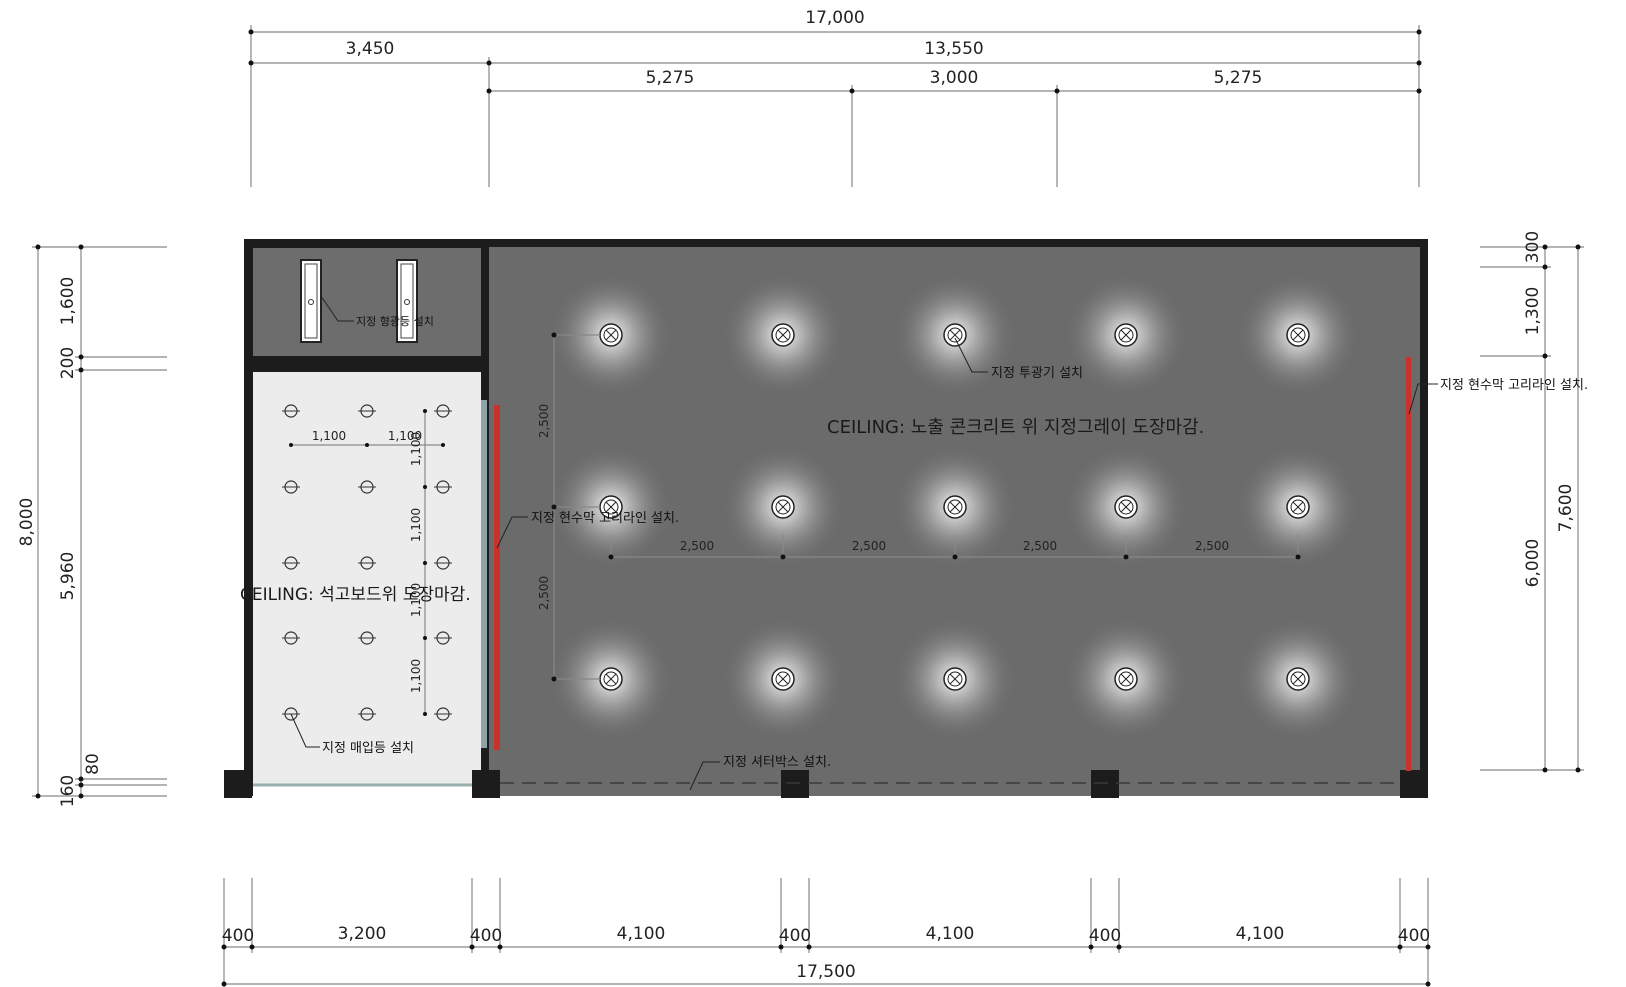 This screenshot has width=1626, height=987. Describe the element at coordinates (68, 301) in the screenshot. I see `dim-left-seg-1: 1,600` at that location.